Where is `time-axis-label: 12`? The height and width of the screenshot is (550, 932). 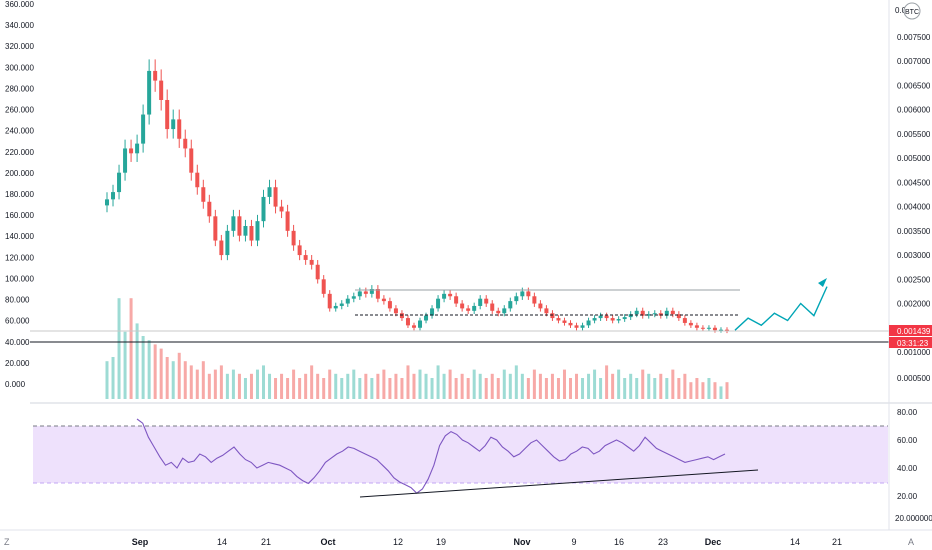
time-axis-label: 12 is located at coordinates (398, 542).